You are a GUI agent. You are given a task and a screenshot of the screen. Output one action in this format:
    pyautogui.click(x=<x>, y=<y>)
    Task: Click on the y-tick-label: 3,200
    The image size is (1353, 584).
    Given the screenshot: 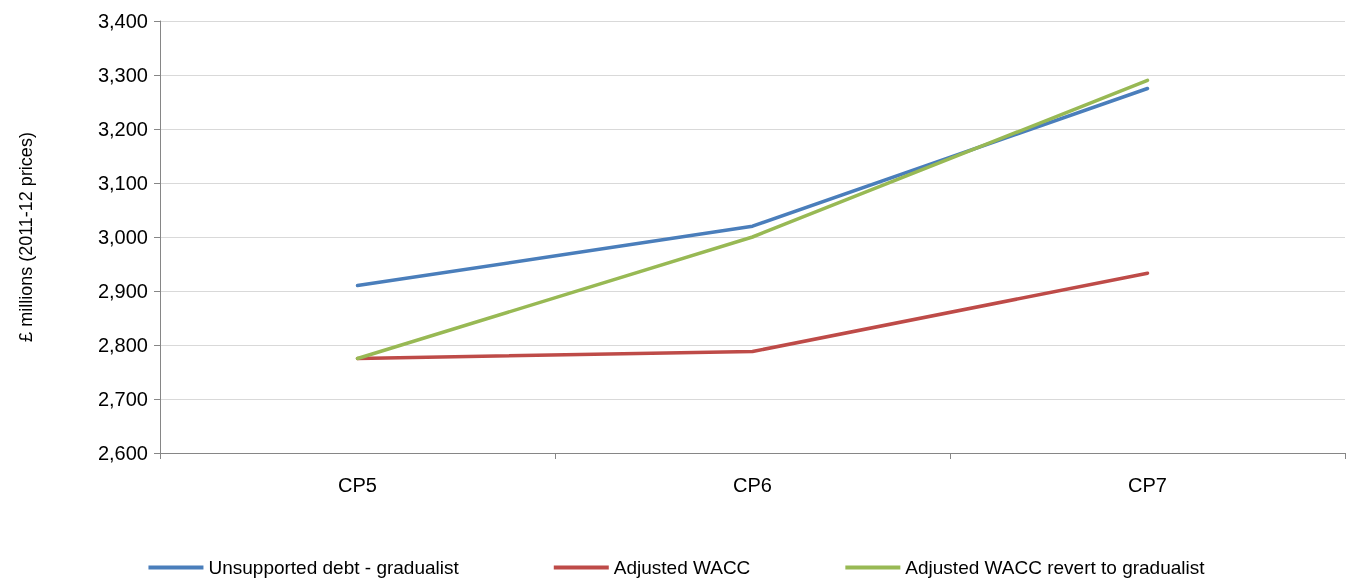 What is the action you would take?
    pyautogui.click(x=122, y=129)
    